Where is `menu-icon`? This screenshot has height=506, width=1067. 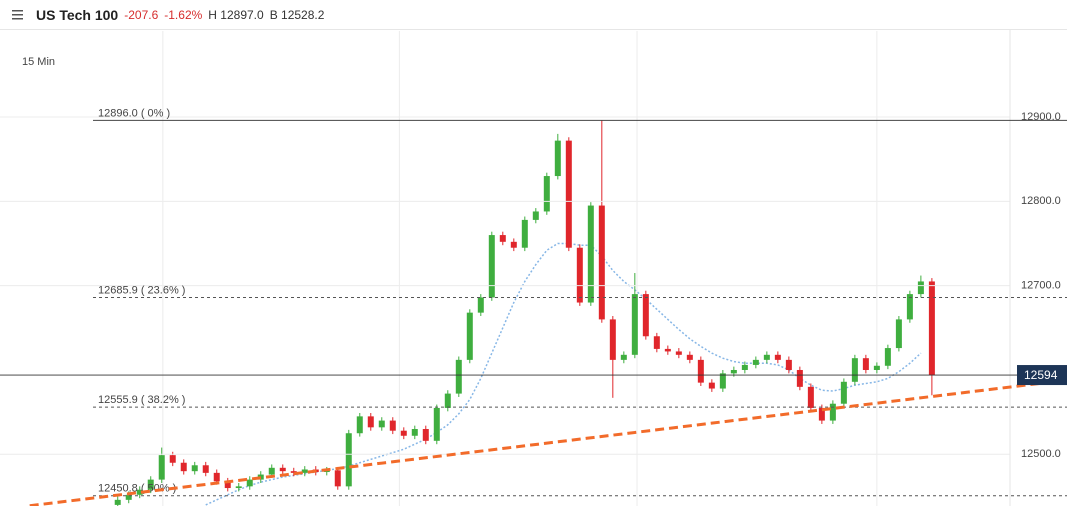
menu-icon is located at coordinates (19, 15).